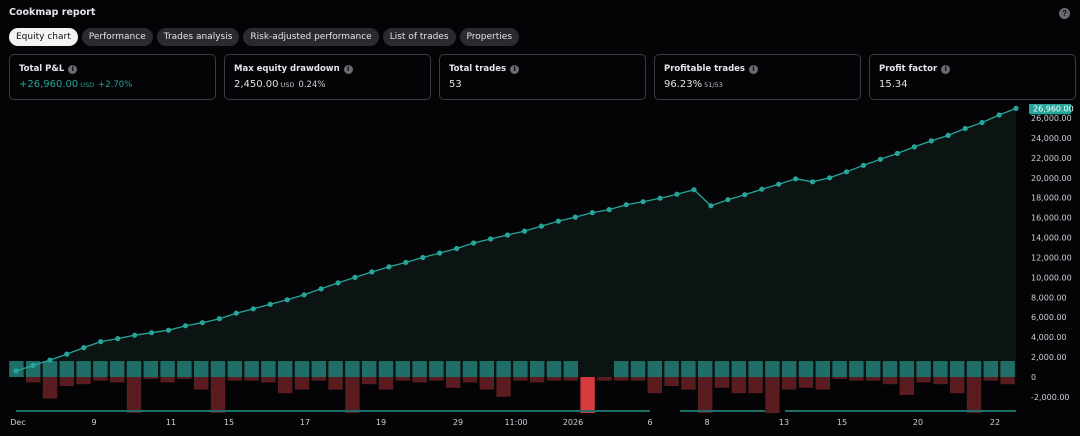  I want to click on y-tick-label: 16,000.00, so click(1051, 218).